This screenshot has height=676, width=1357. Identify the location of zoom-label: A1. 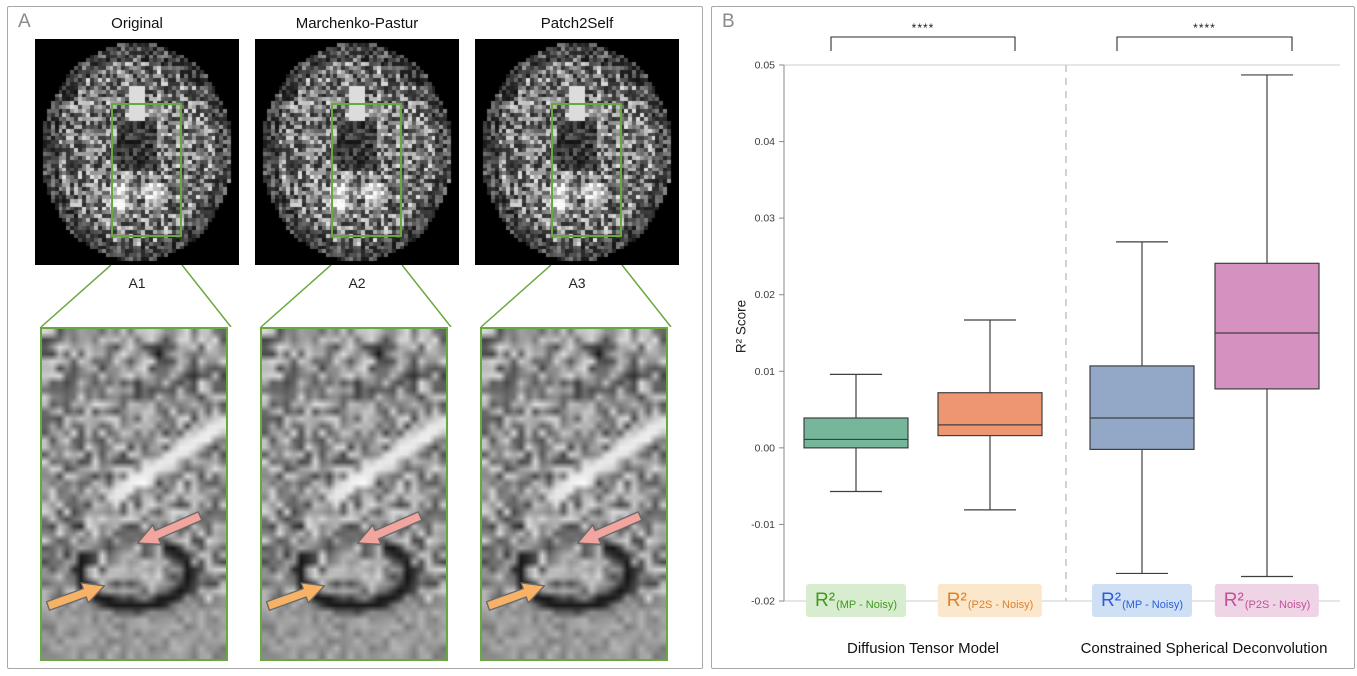
(137, 283).